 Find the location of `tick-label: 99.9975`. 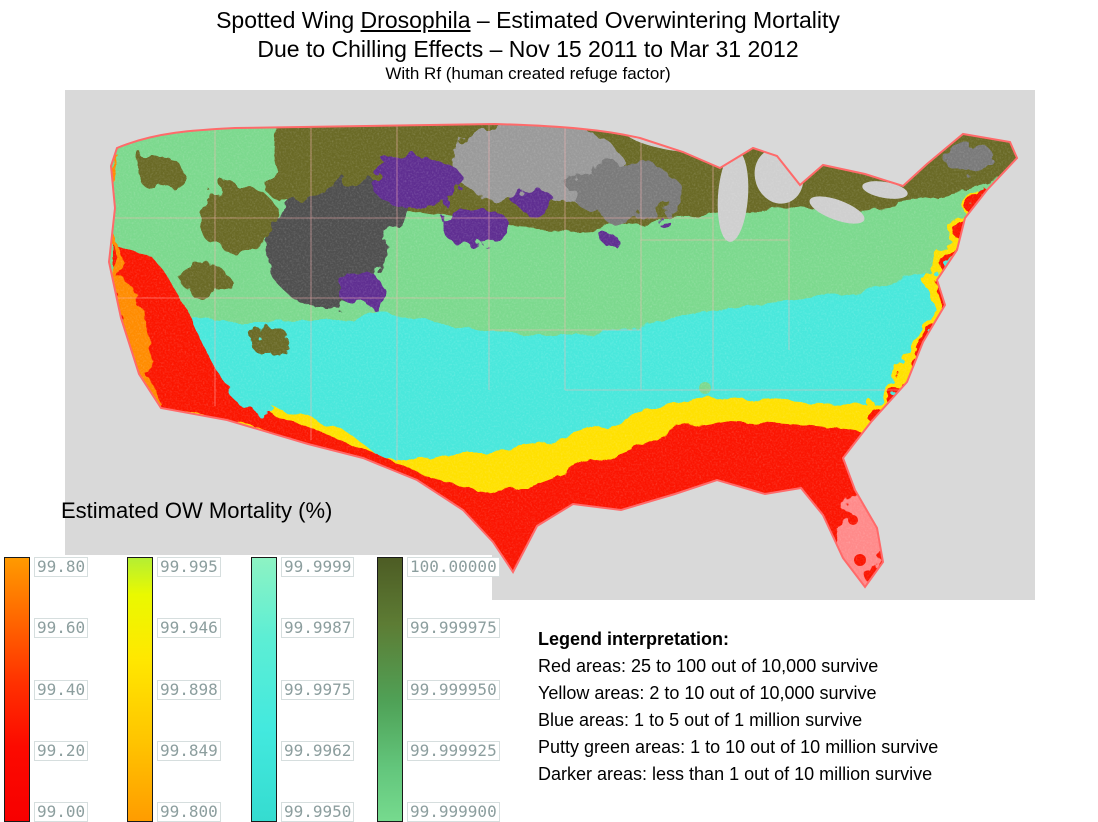

tick-label: 99.9975 is located at coordinates (318, 689).